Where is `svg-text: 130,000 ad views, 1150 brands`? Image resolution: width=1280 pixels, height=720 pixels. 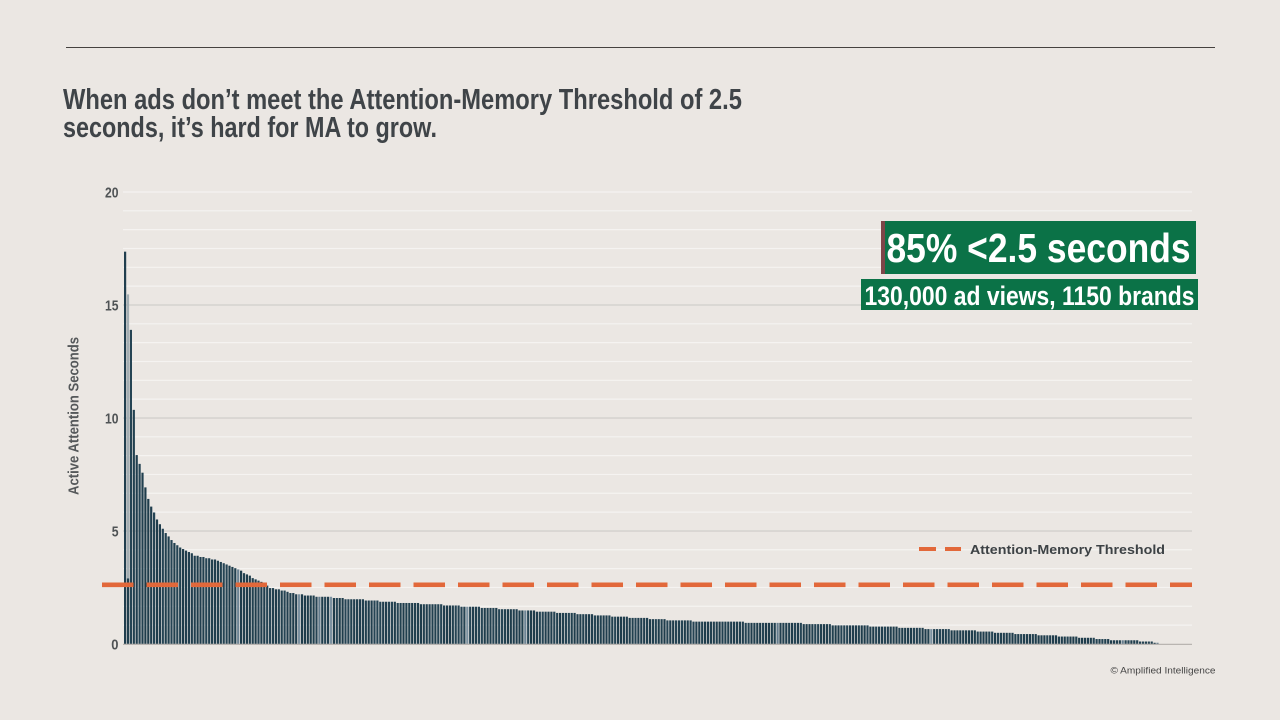
svg-text: 130,000 ad views, 1150 brands is located at coordinates (1030, 296).